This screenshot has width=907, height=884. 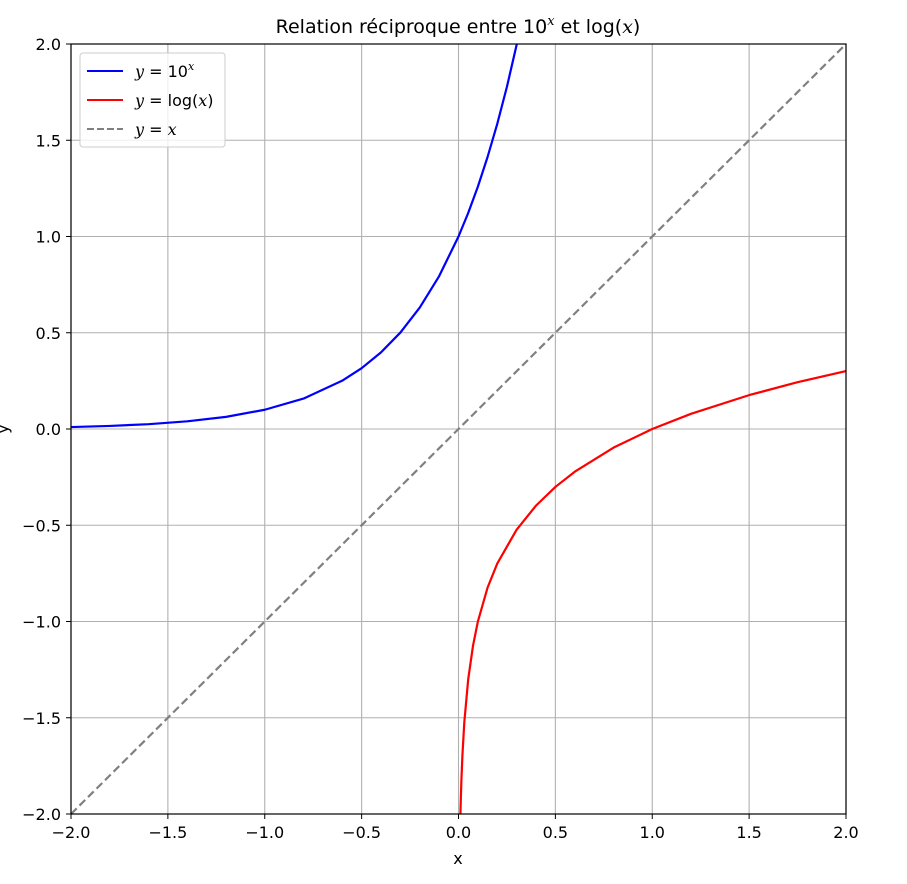 I want to click on y-tick-label: −0.5, so click(x=41, y=525).